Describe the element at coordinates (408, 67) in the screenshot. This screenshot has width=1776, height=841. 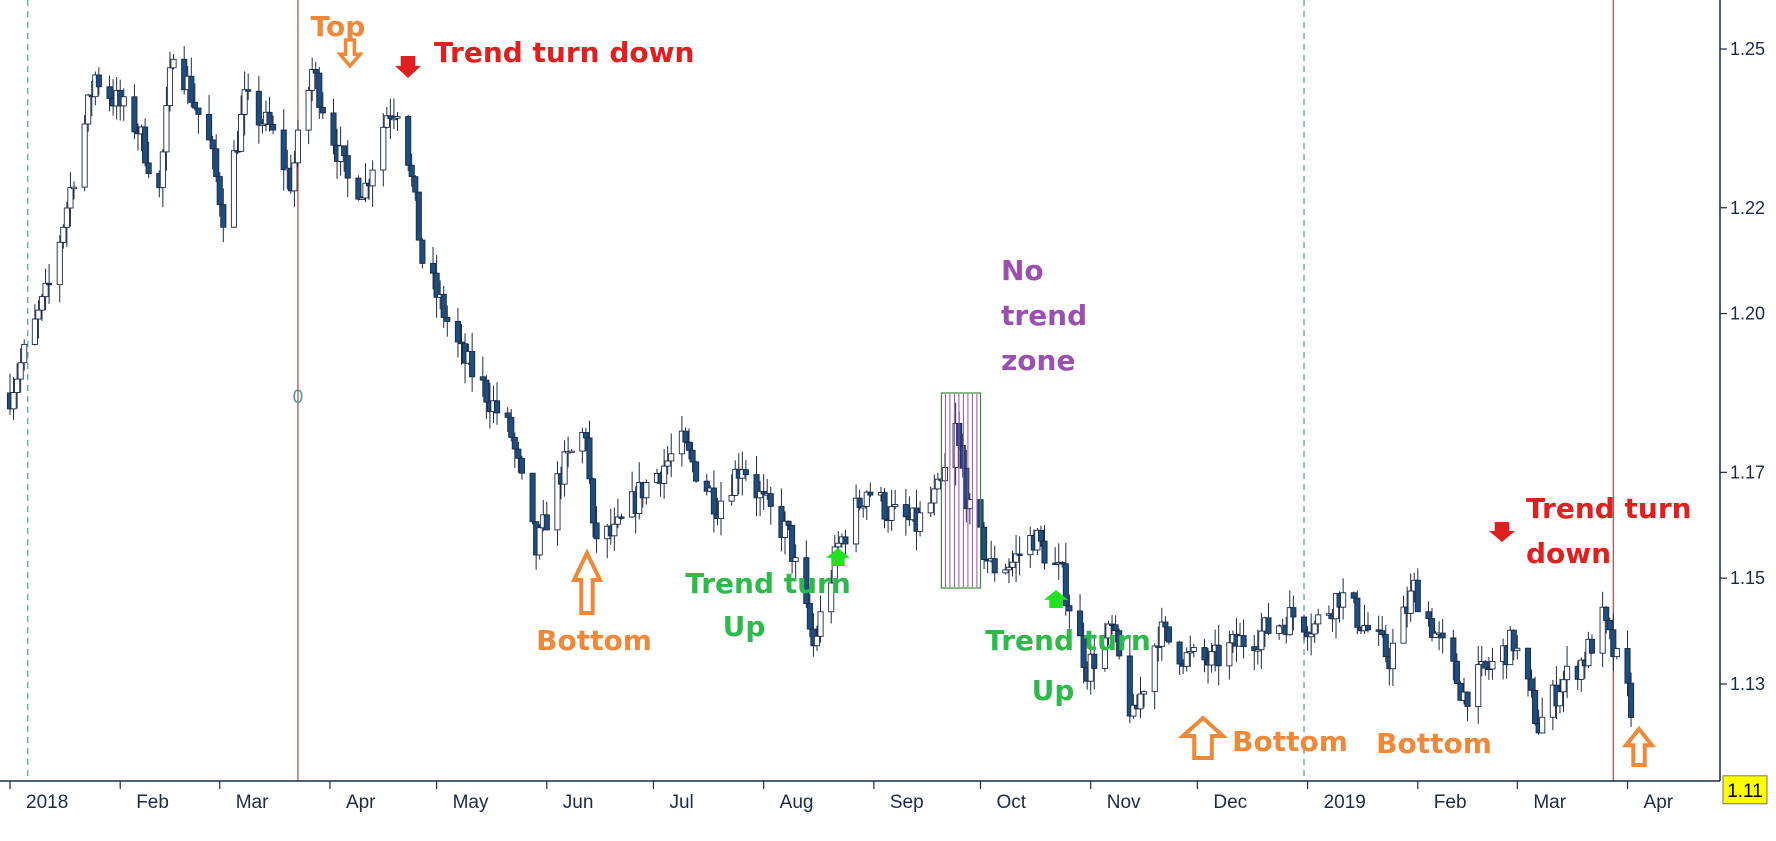
I see `trend-down-arrow-icon` at that location.